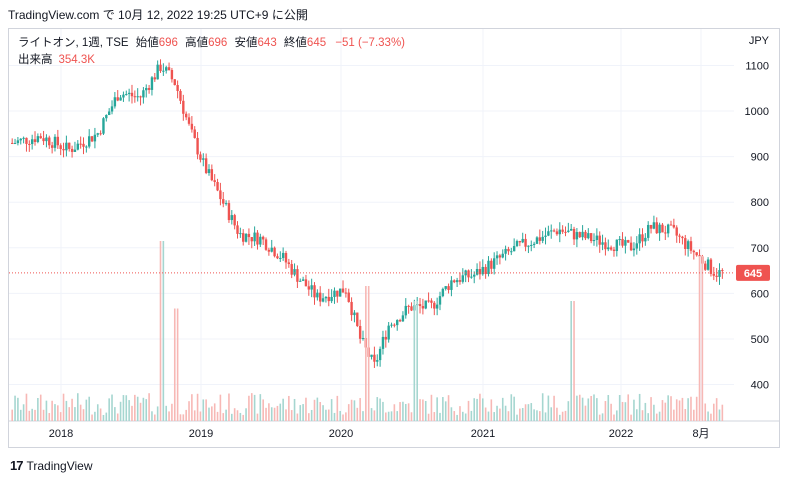 The height and width of the screenshot is (483, 792). What do you see at coordinates (197, 43) in the screenshot?
I see `high-label: 高値` at bounding box center [197, 43].